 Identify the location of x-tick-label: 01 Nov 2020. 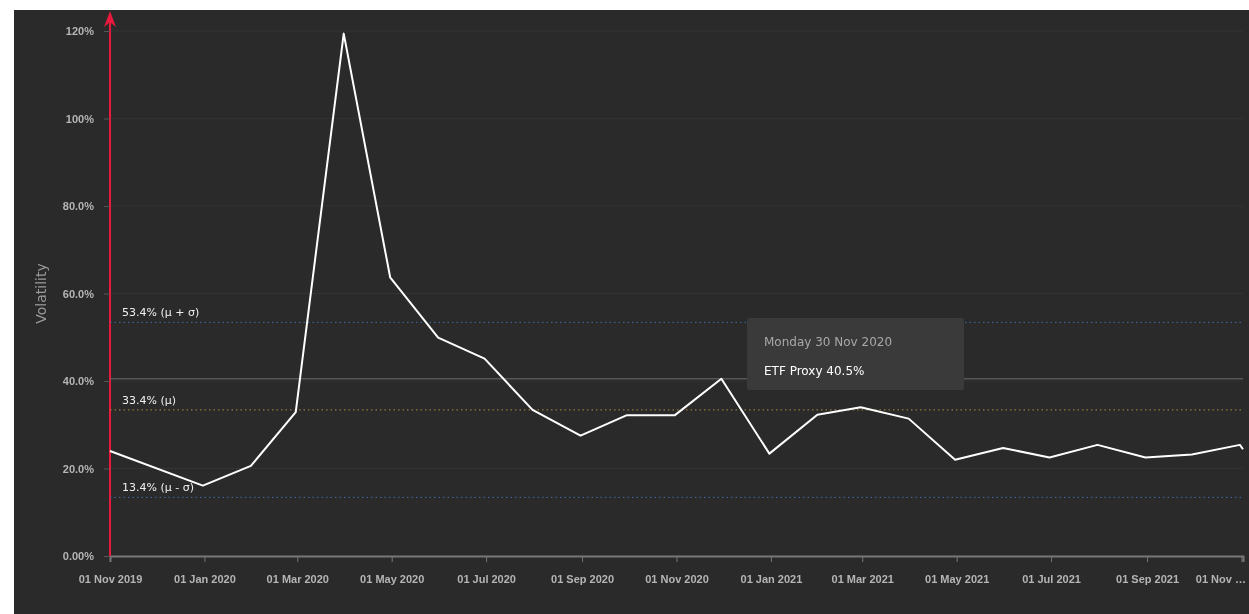
(677, 578).